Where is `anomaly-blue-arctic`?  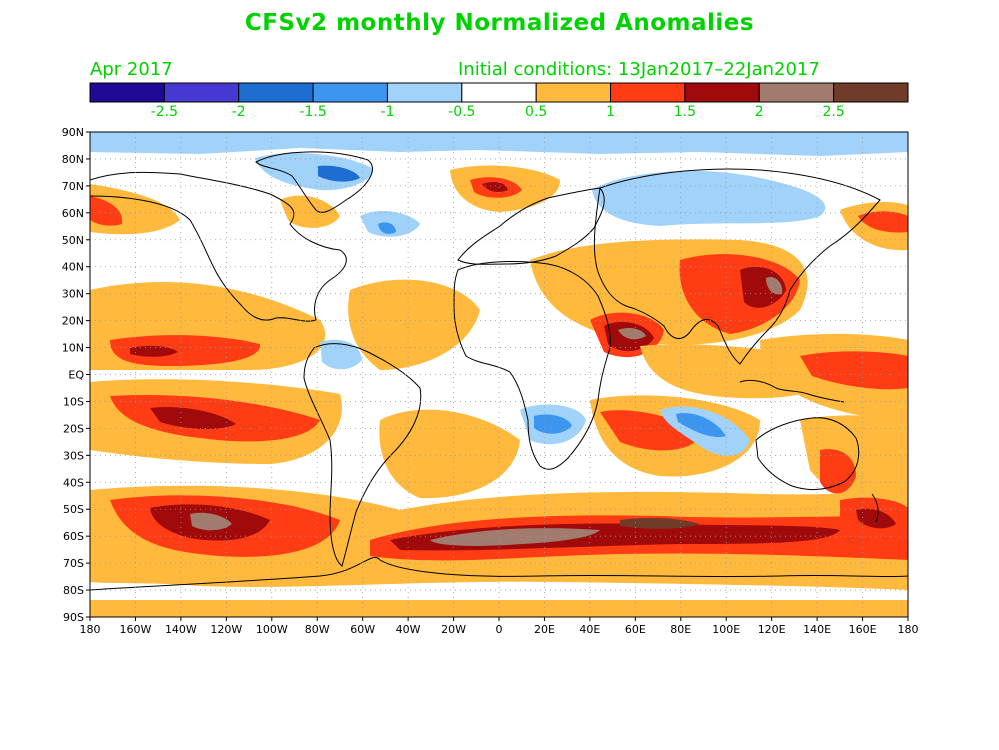 anomaly-blue-arctic is located at coordinates (499, 144).